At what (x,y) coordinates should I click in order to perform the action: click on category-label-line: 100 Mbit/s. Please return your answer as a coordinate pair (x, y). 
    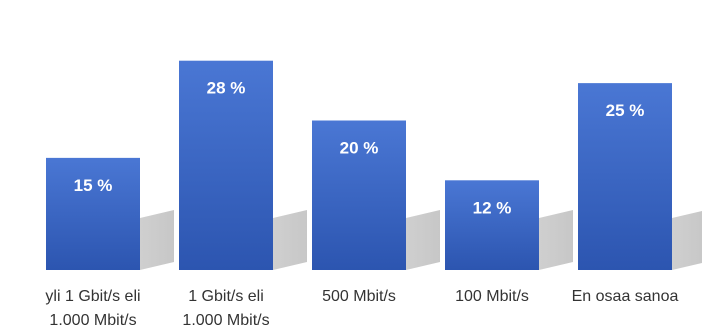
    Looking at the image, I should click on (492, 296).